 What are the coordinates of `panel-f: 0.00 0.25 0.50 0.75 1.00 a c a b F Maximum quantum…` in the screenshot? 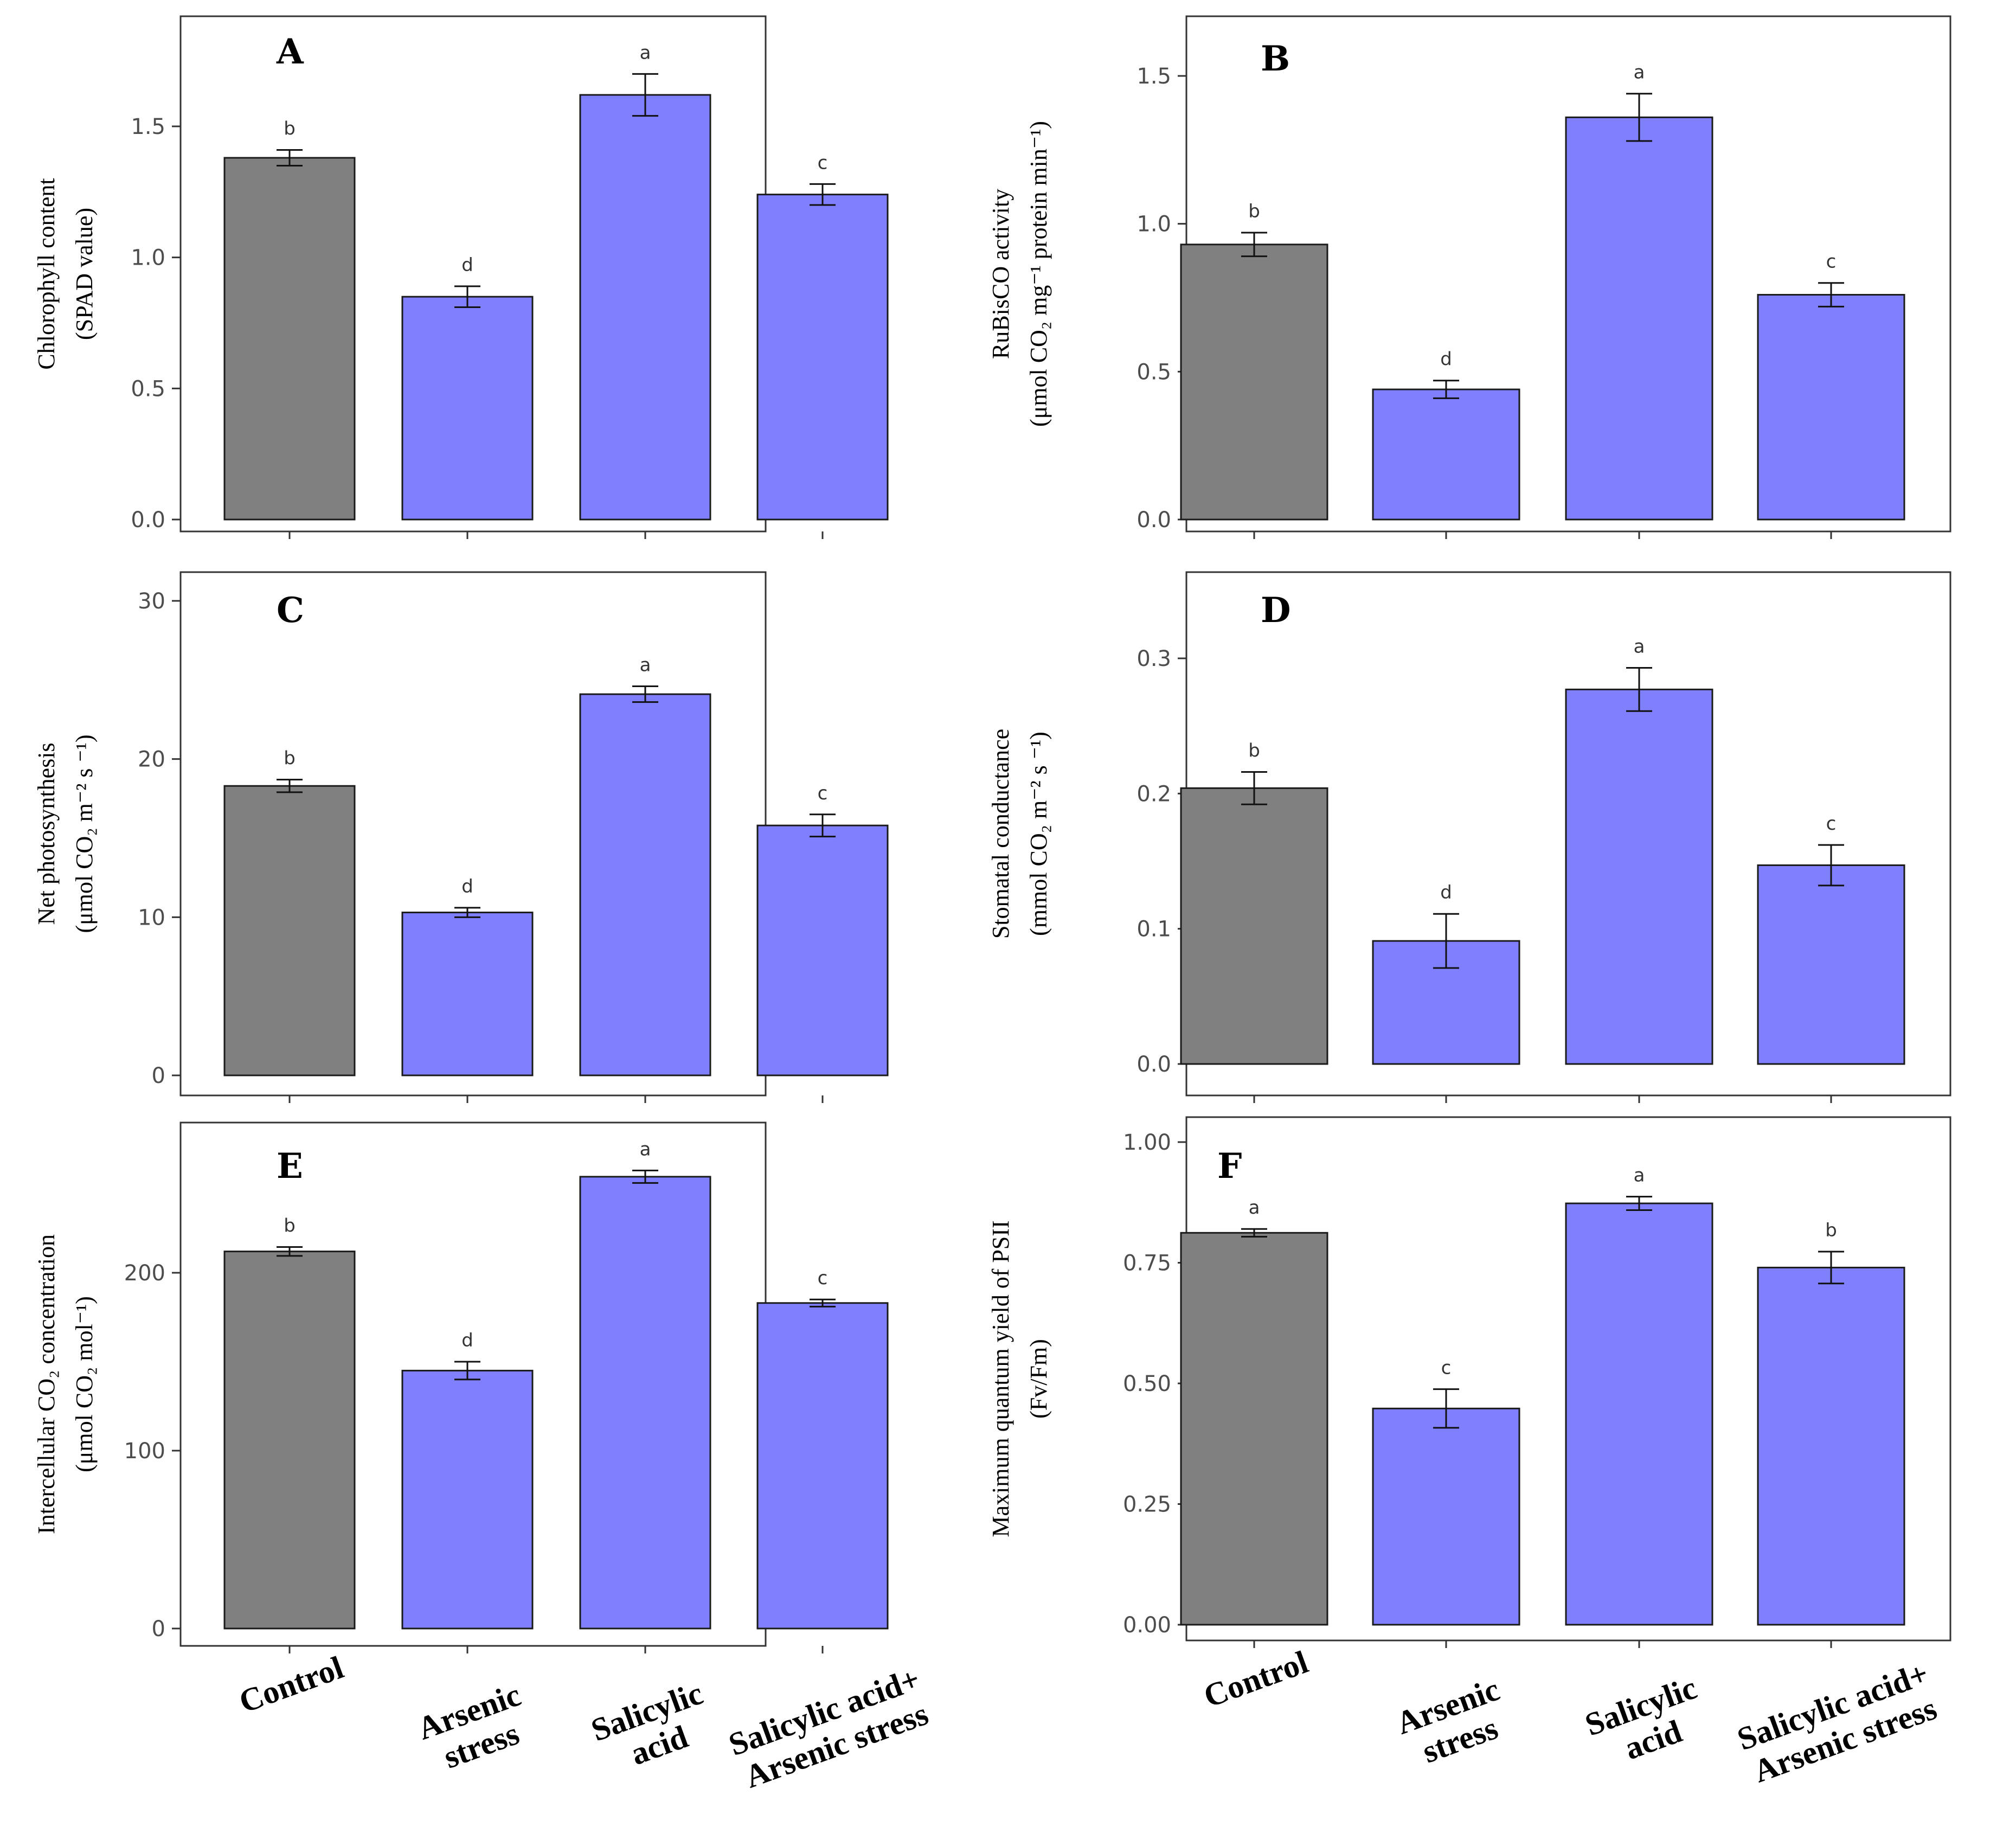 It's located at (1469, 1382).